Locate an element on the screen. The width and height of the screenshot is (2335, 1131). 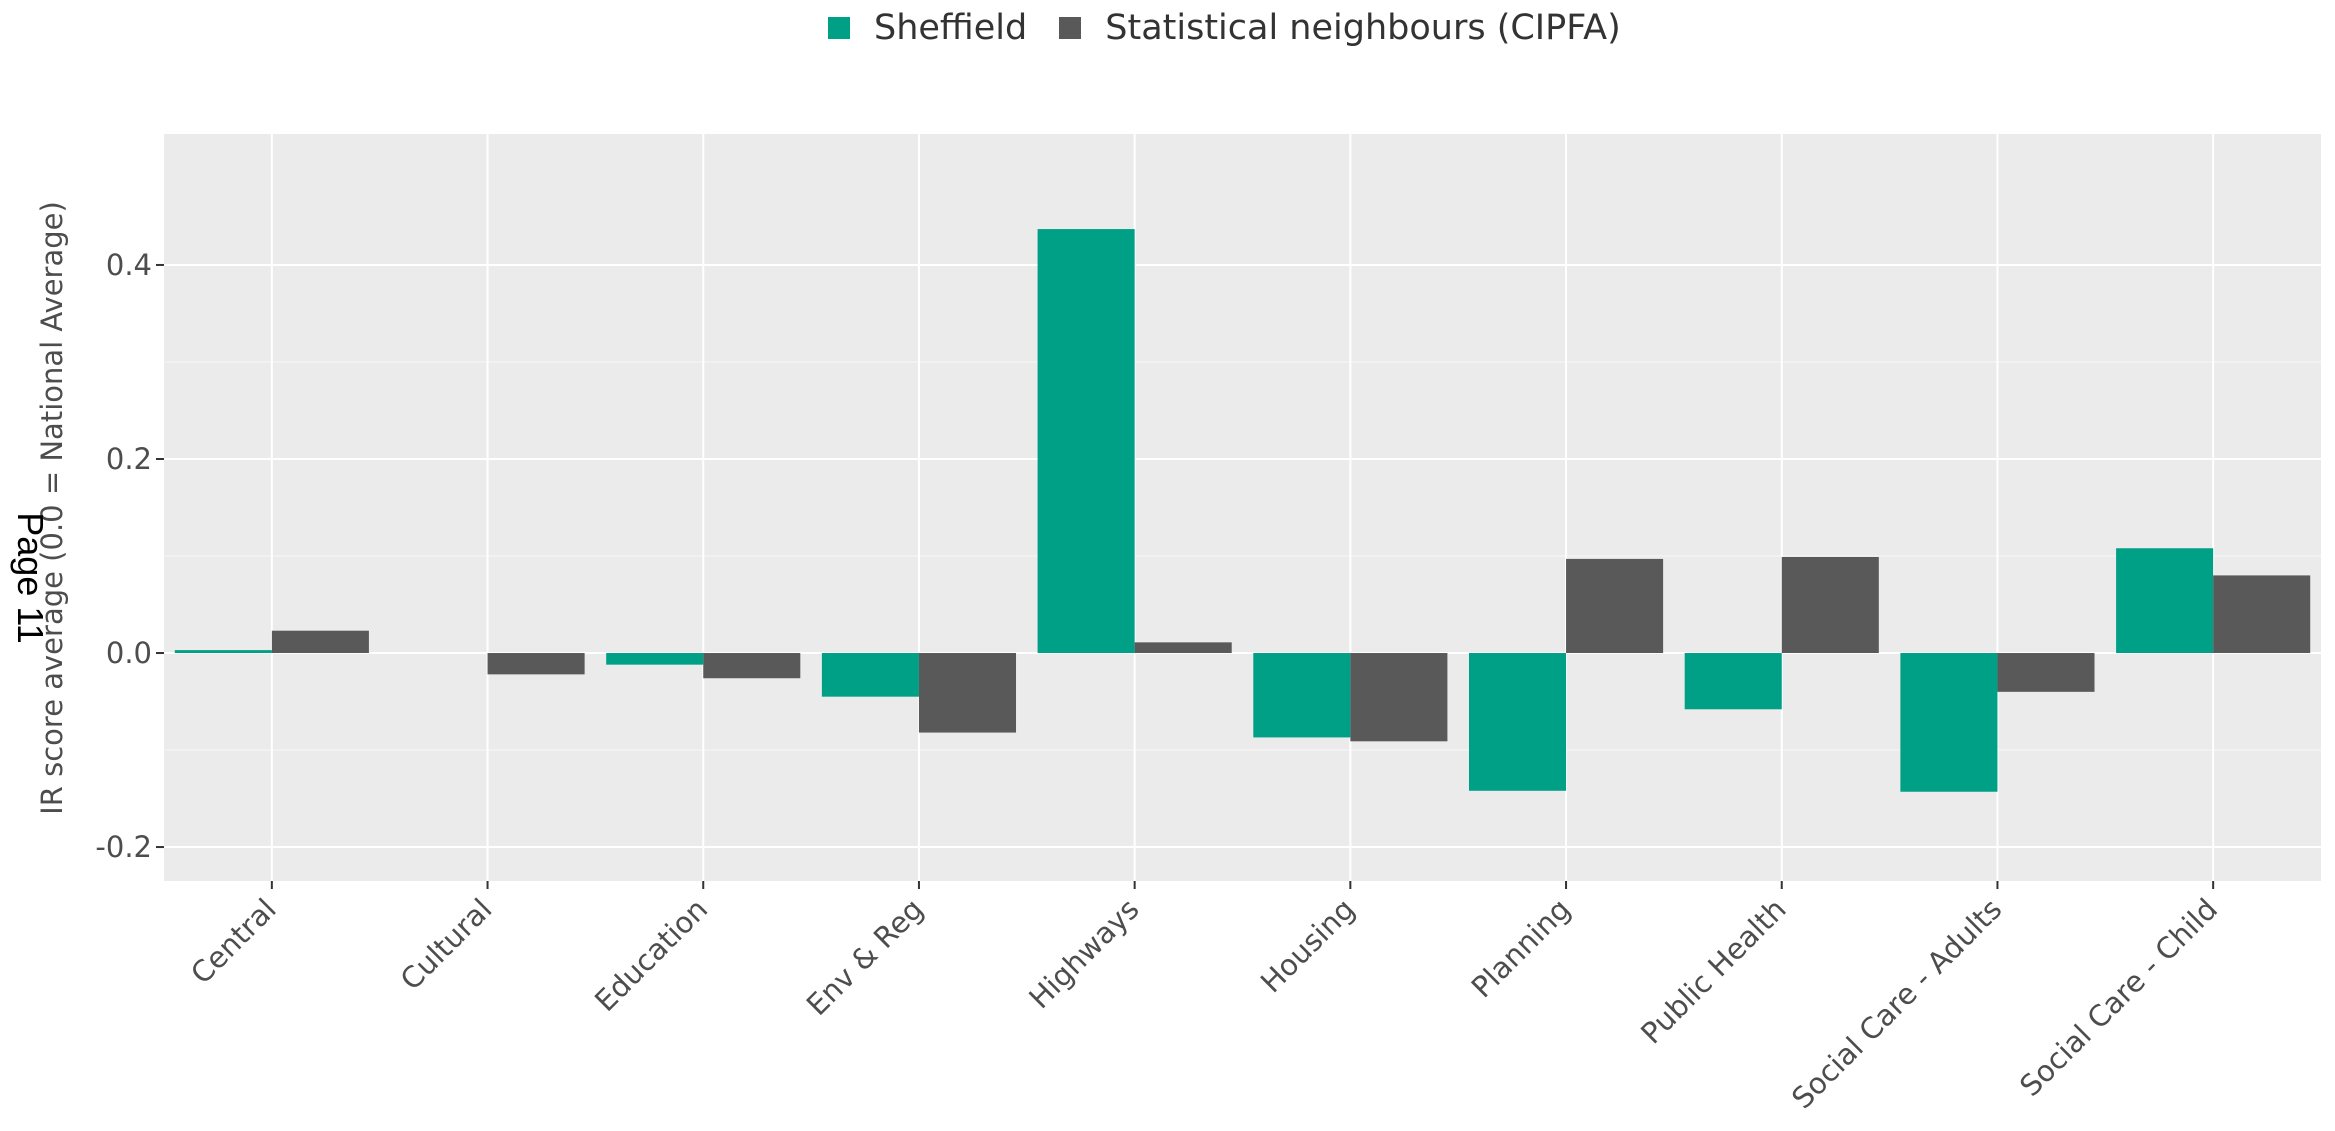
bar-sheffield-social-care-adults is located at coordinates (1949, 722).